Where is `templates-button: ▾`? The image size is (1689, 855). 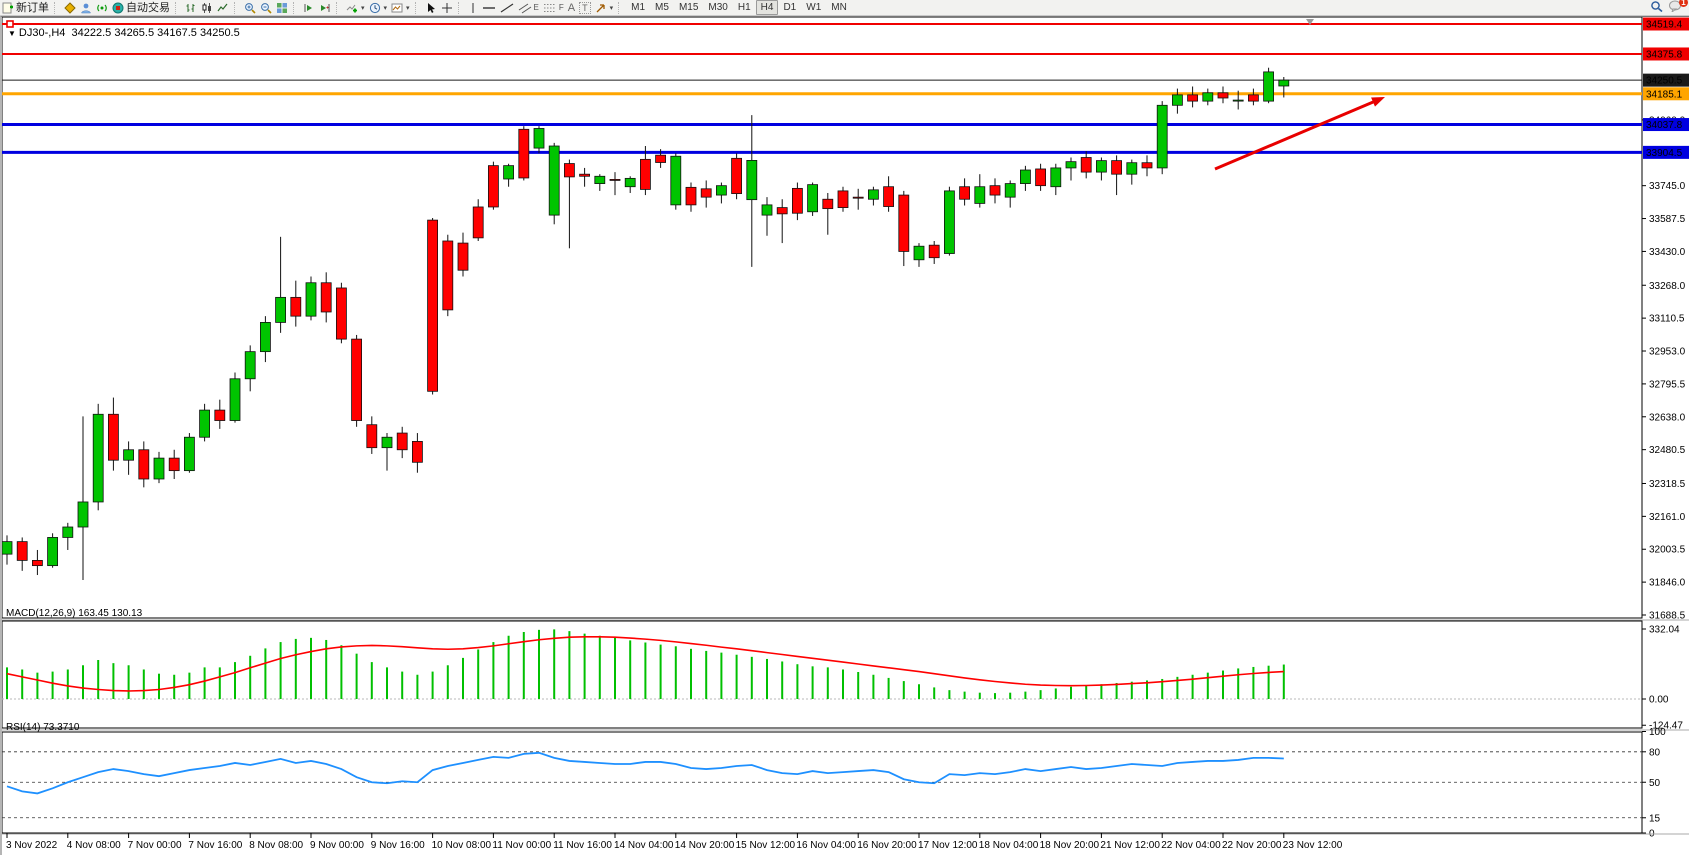
templates-button: ▾ is located at coordinates (400, 8).